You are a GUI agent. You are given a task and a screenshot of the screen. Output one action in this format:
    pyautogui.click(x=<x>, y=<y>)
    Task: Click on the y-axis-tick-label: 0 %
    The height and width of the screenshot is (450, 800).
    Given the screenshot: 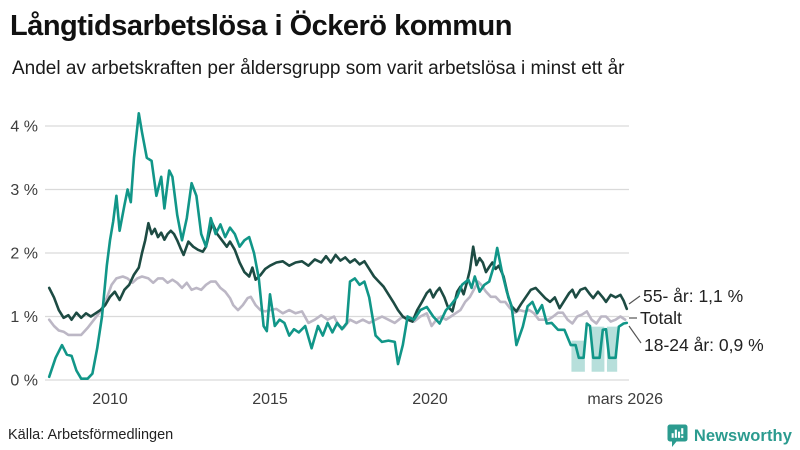 What is the action you would take?
    pyautogui.click(x=24, y=381)
    